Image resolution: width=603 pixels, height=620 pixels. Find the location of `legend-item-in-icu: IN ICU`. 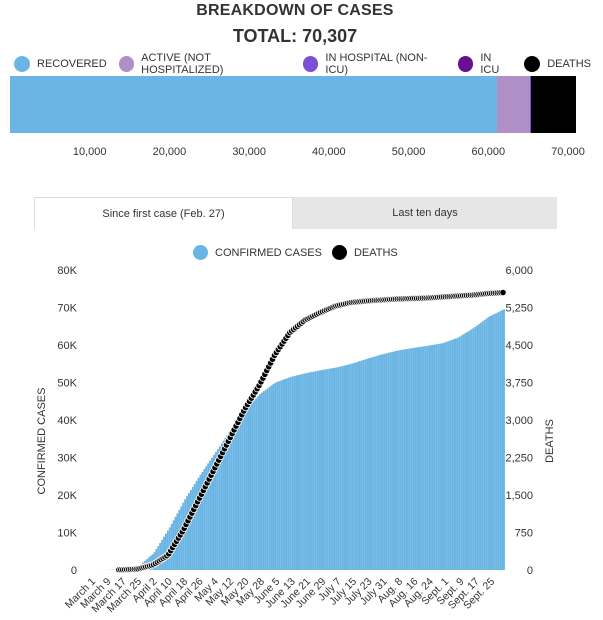

legend-item-in-icu: IN ICU is located at coordinates (484, 64).